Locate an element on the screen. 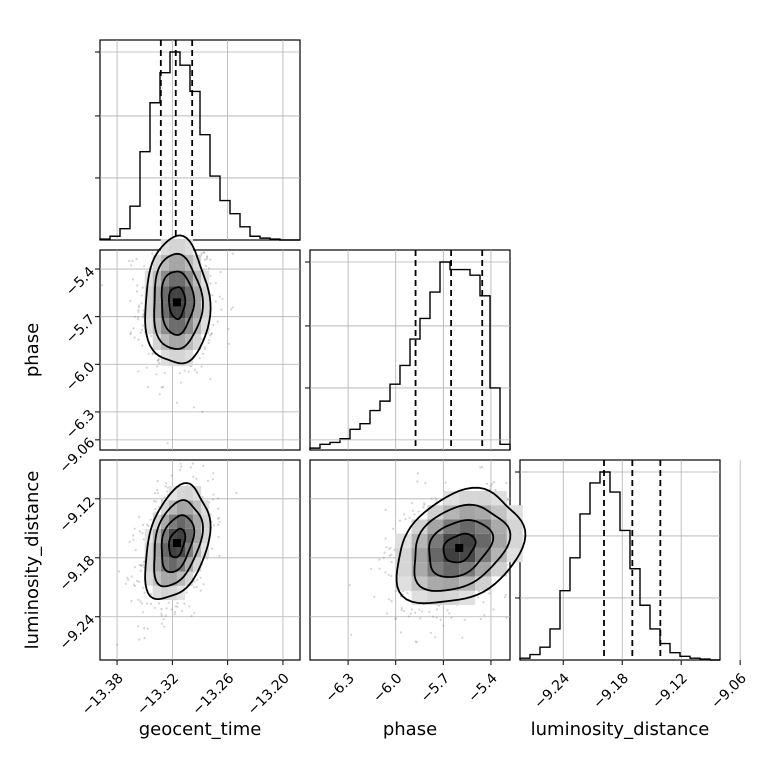 The width and height of the screenshot is (760, 760). density-peak is located at coordinates (176, 302).